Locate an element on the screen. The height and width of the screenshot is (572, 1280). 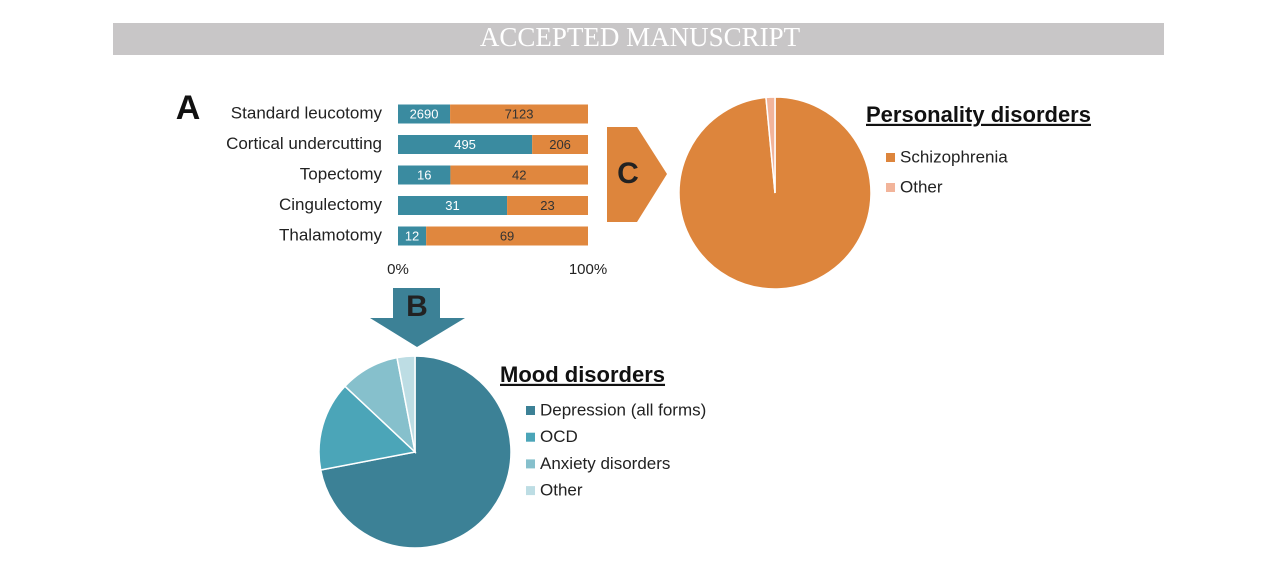
header-text: ACCEPTED MANUSCRIPT is located at coordinates (640, 37).